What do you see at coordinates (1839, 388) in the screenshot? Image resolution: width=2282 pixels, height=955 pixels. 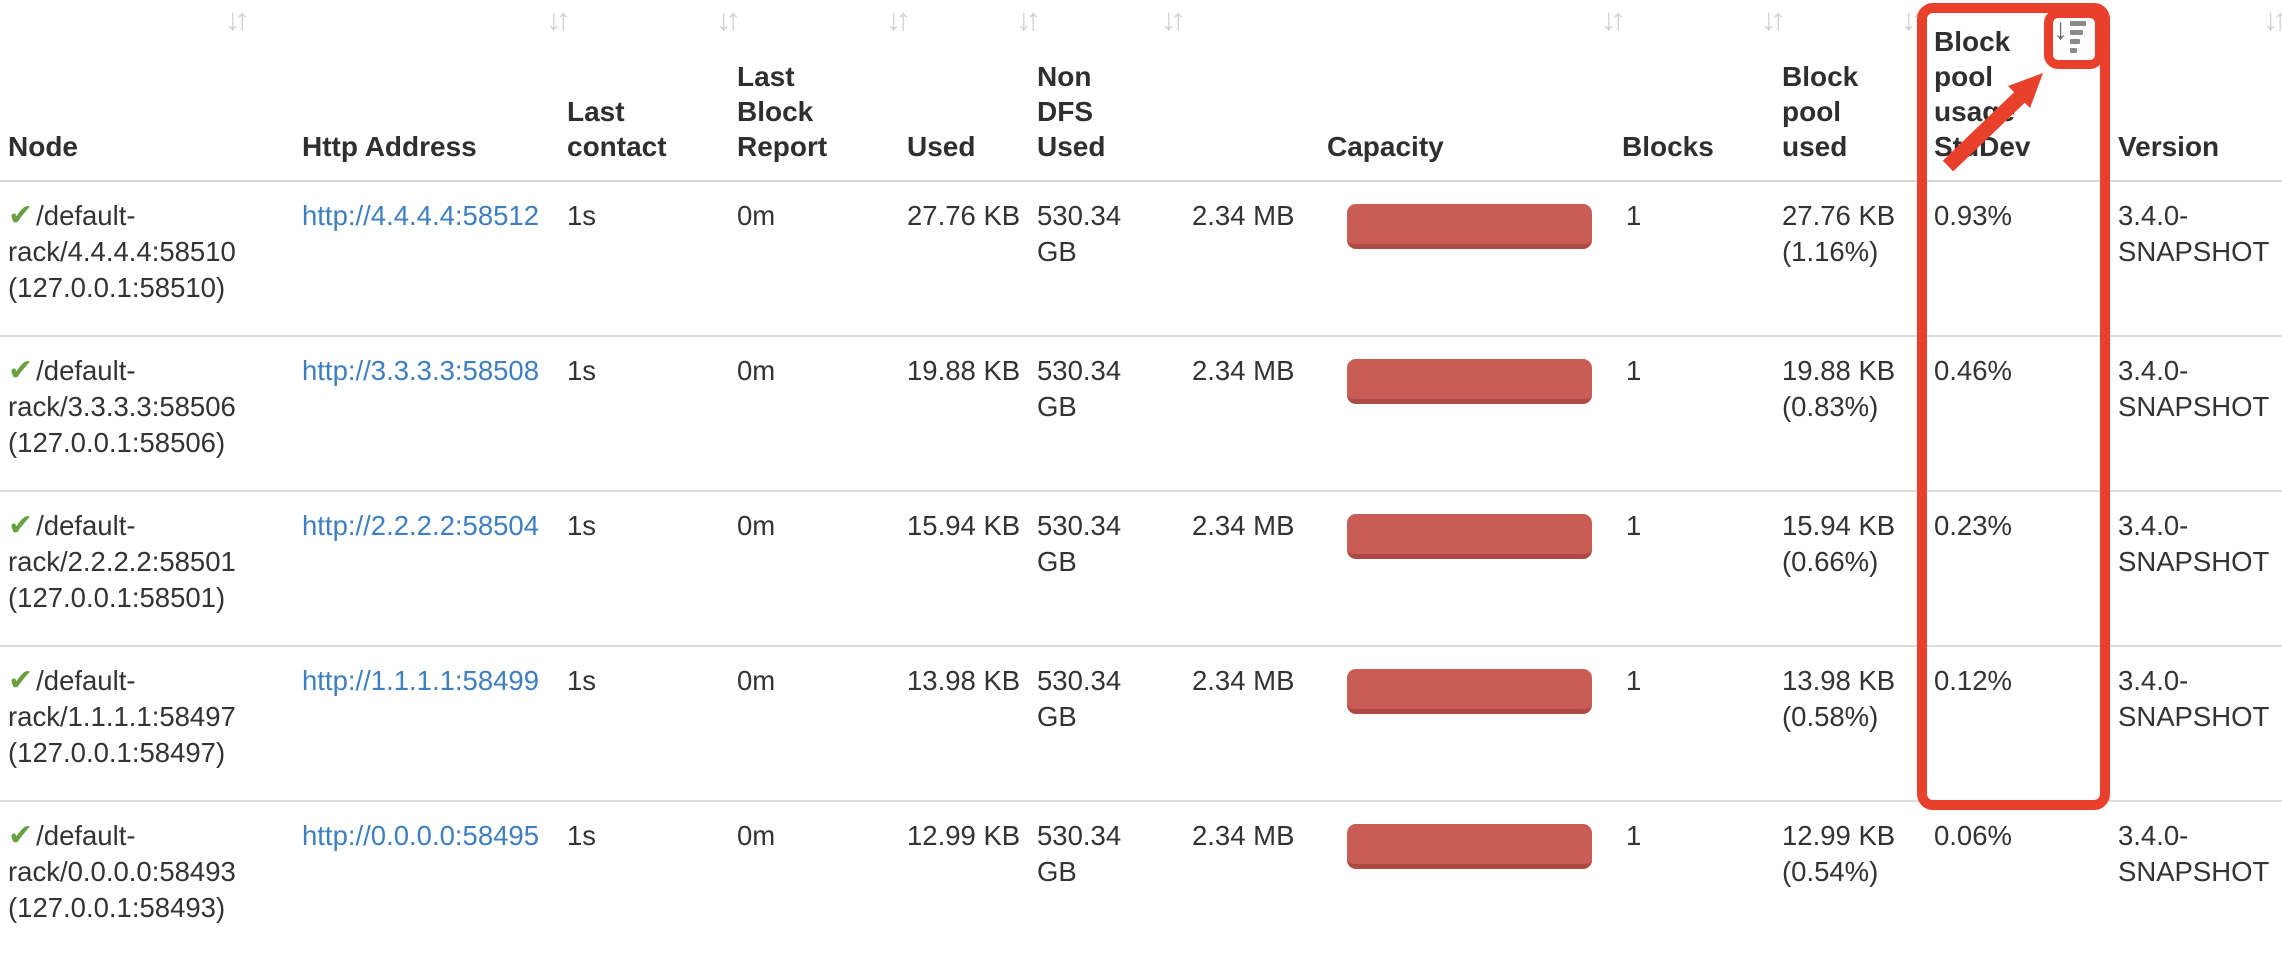 I see `cell-value: 19.88 KB (0.83%)` at bounding box center [1839, 388].